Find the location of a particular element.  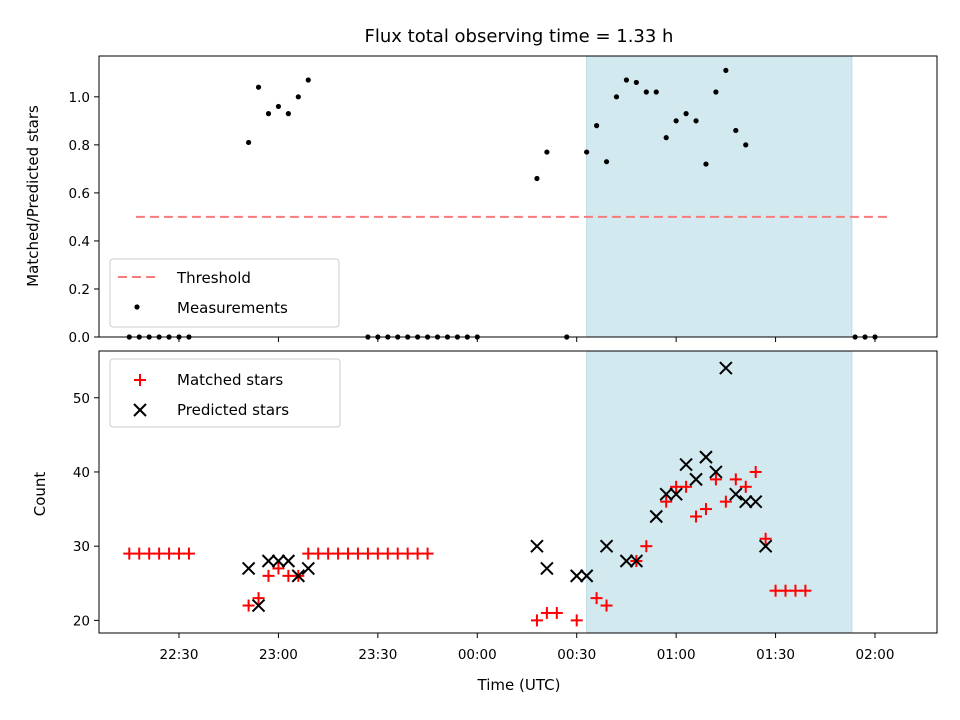

top-legend-box is located at coordinates (224, 293).